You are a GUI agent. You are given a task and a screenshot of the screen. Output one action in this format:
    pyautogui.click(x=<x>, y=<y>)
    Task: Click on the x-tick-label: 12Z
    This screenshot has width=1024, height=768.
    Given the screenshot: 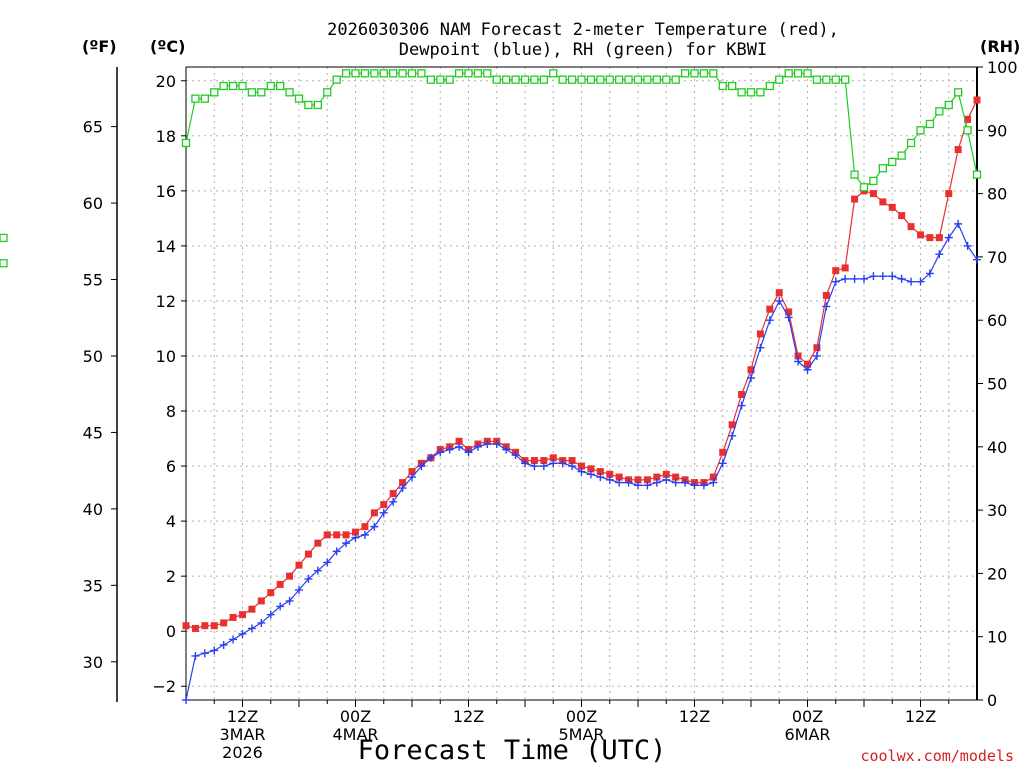 What is the action you would take?
    pyautogui.click(x=920, y=716)
    